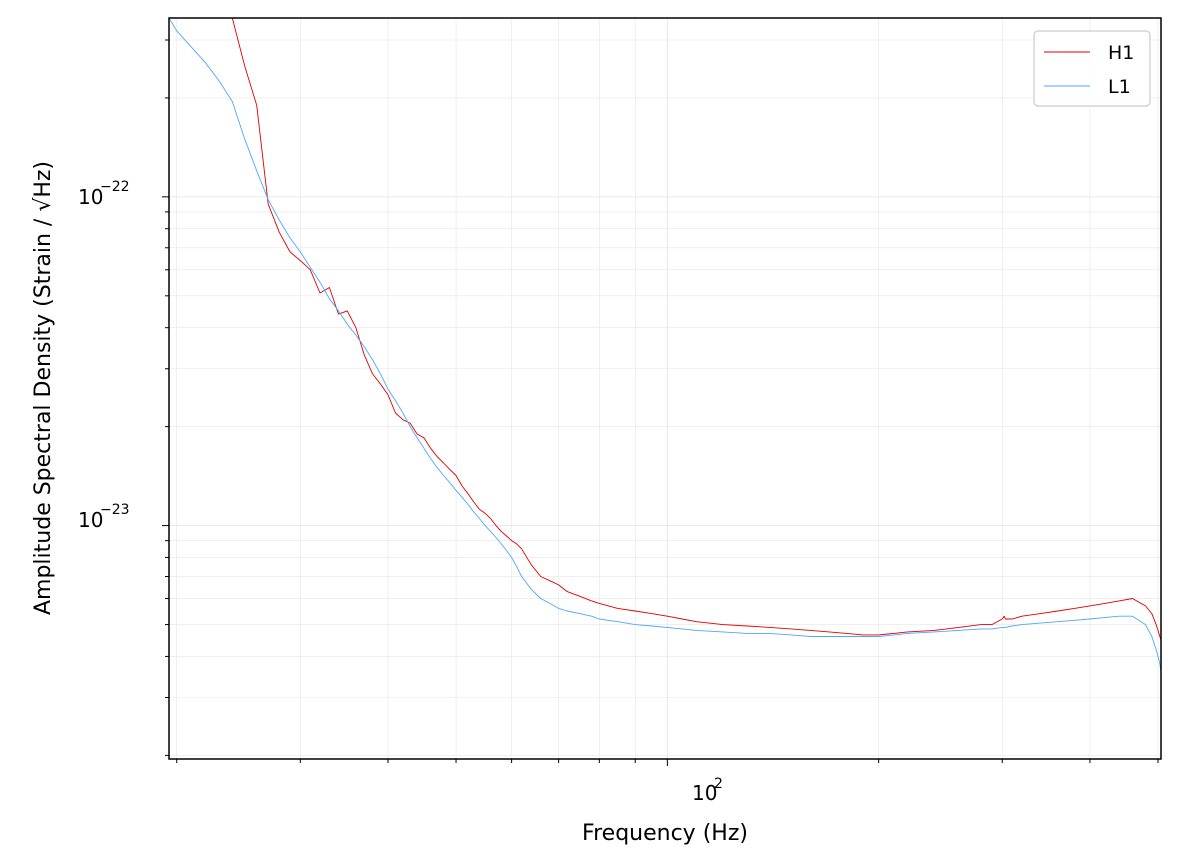 The width and height of the screenshot is (1181, 867). I want to click on y-tick-label-1e-23-exponent: −23, so click(115, 510).